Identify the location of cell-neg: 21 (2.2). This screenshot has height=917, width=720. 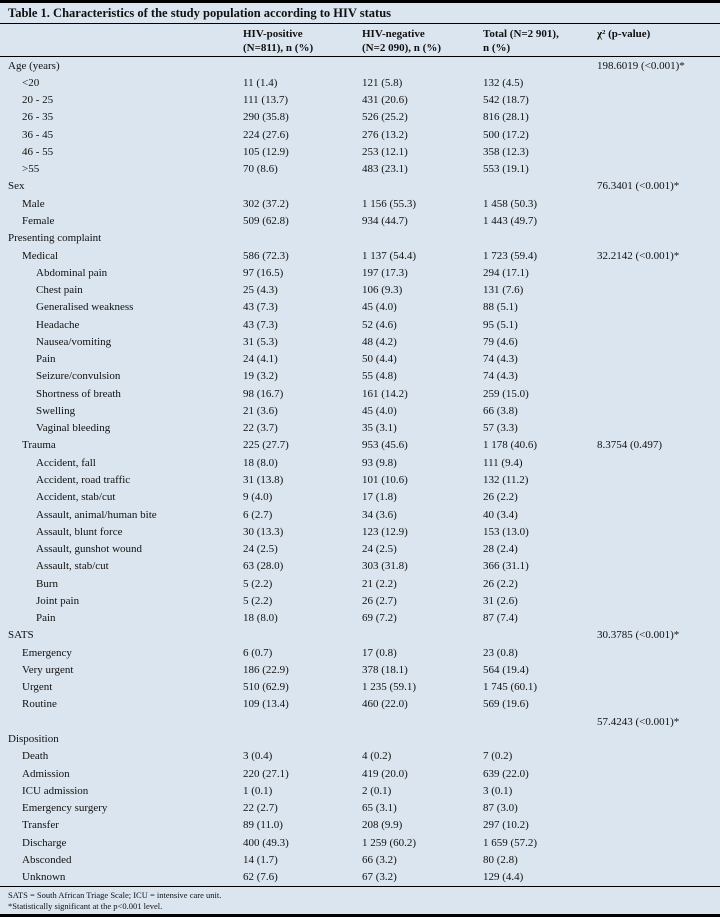
(379, 583).